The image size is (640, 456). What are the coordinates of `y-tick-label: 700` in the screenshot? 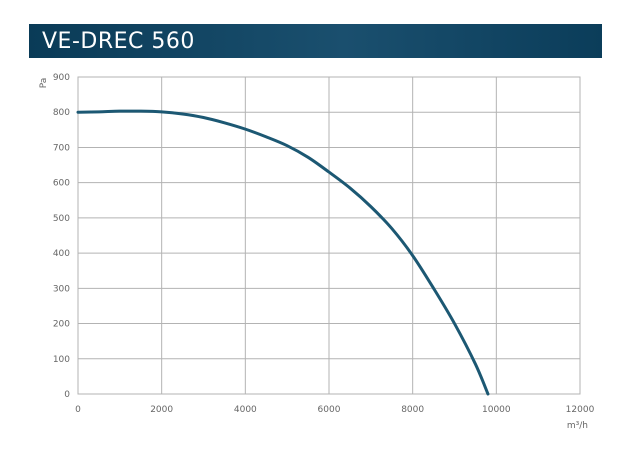 It's located at (61, 148).